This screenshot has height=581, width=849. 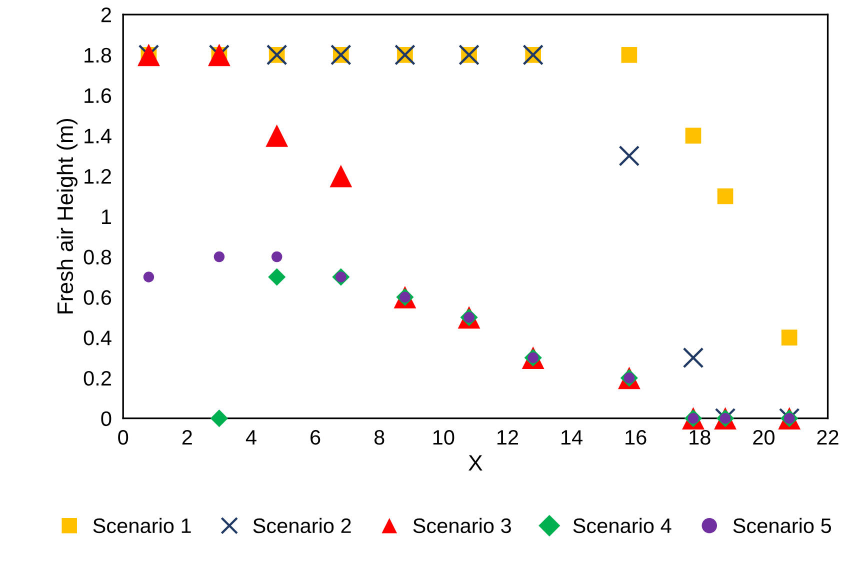 What do you see at coordinates (67, 216) in the screenshot?
I see `y-axis-title: Fresh air Height (m)` at bounding box center [67, 216].